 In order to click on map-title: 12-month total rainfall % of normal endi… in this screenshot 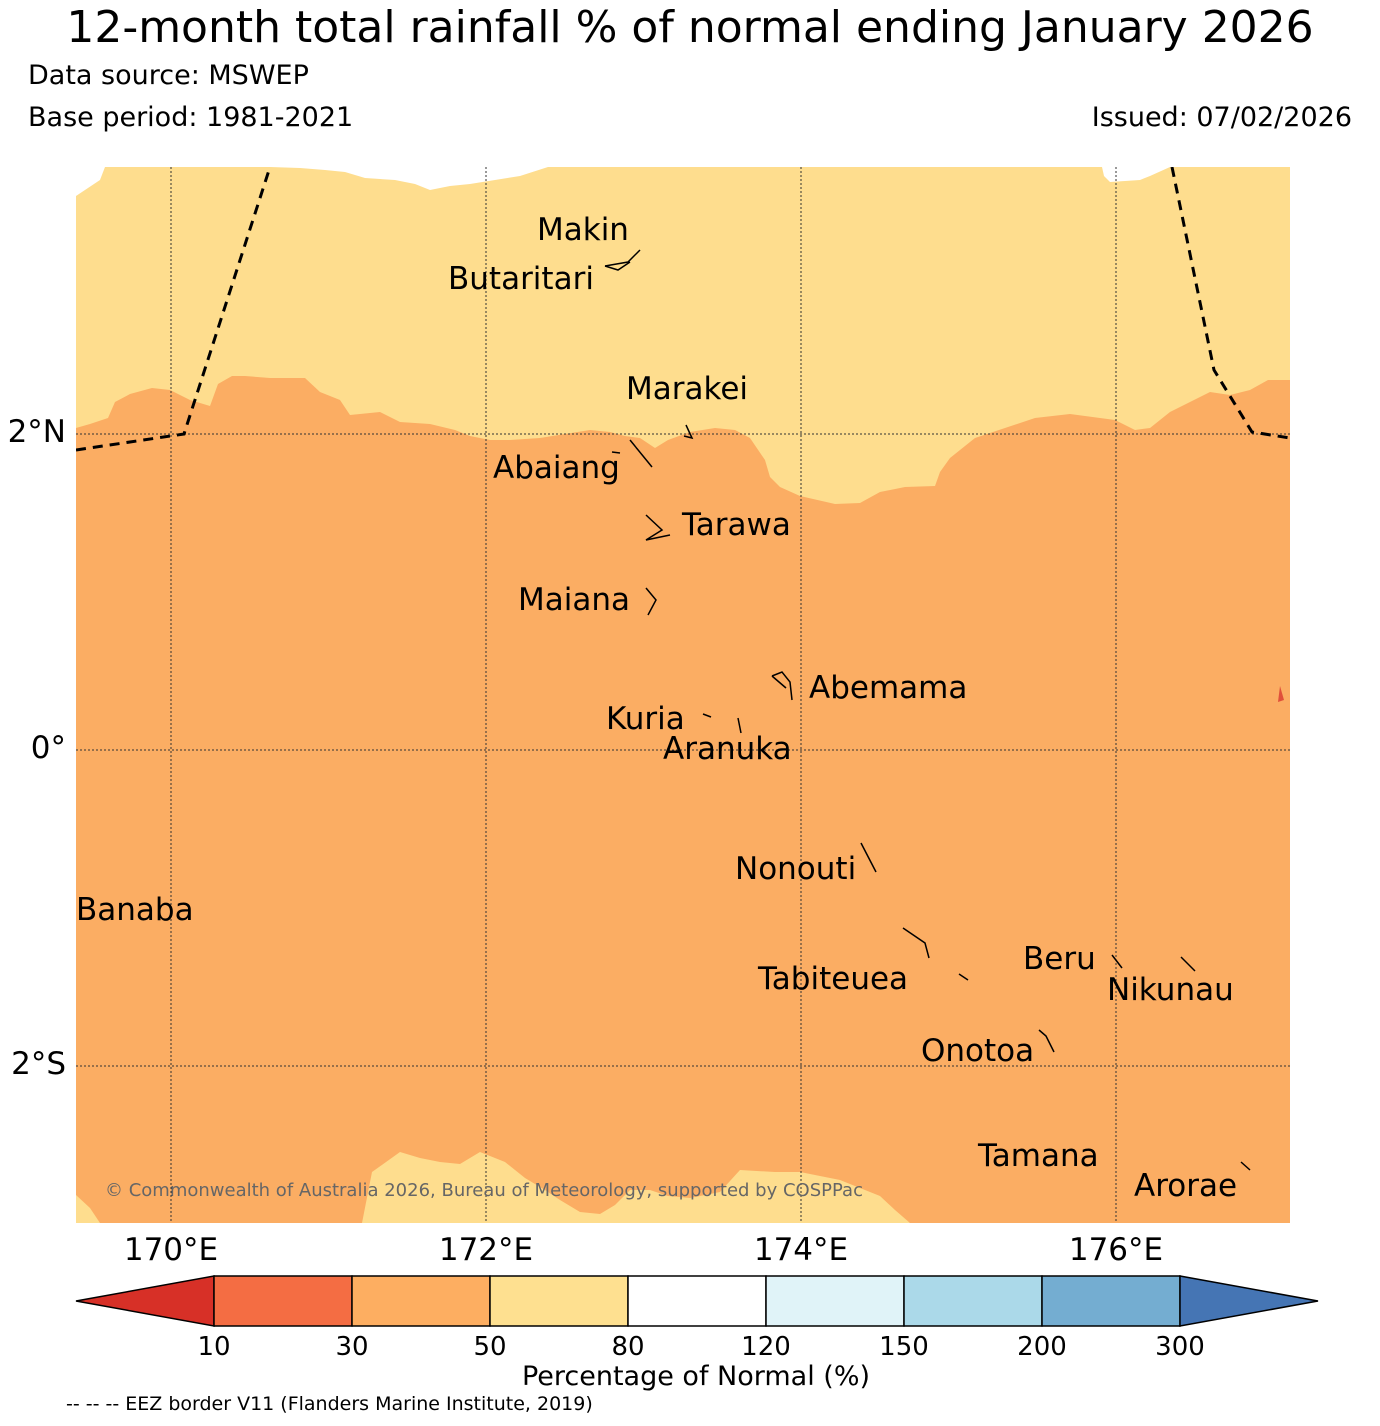, I will do `click(690, 27)`.